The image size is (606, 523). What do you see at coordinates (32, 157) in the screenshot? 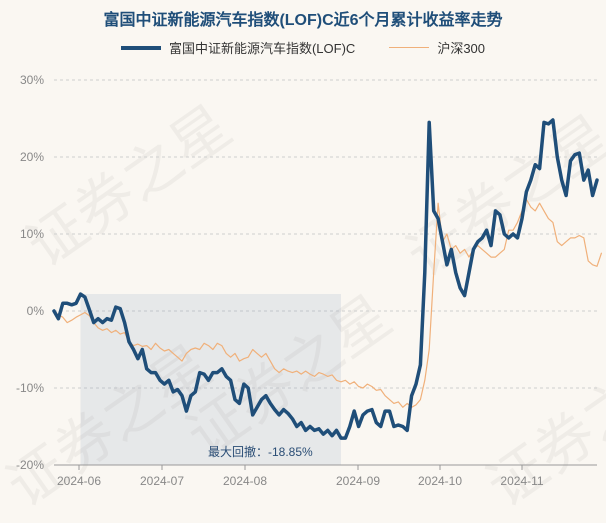
I see `y-tick-label: 20%` at bounding box center [32, 157].